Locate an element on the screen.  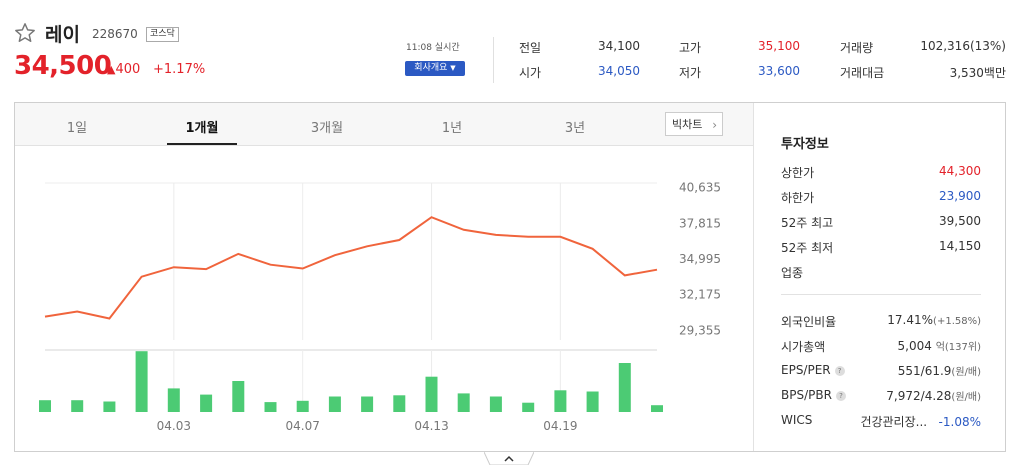
amount-value: 3,530백만 is located at coordinates (977, 73).